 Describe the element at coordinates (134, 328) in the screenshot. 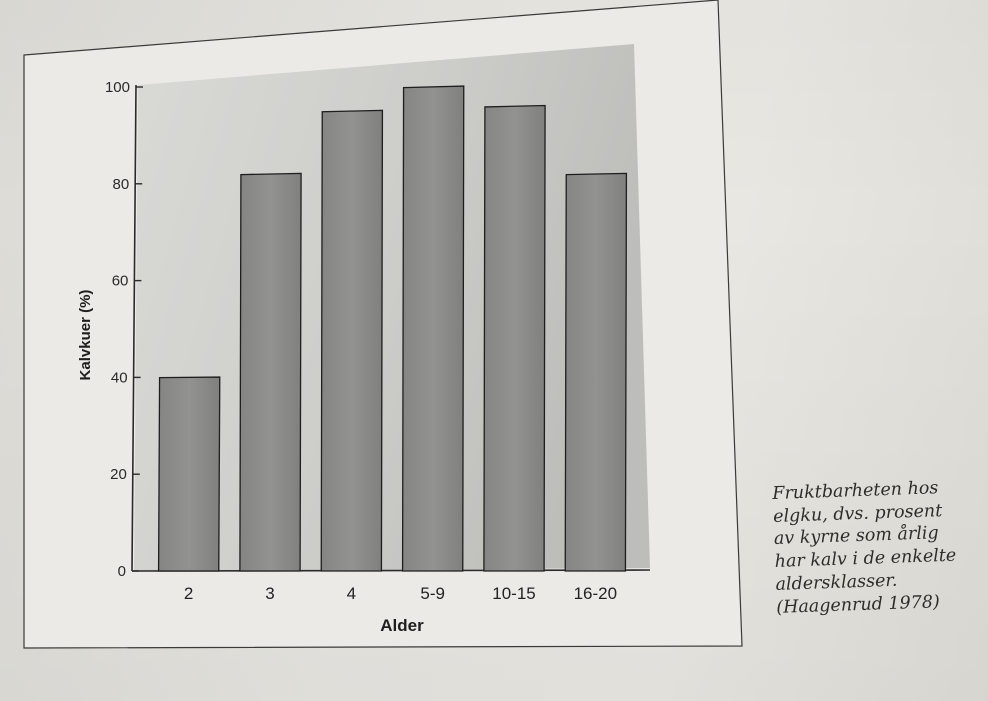

I see `y-axis-line` at that location.